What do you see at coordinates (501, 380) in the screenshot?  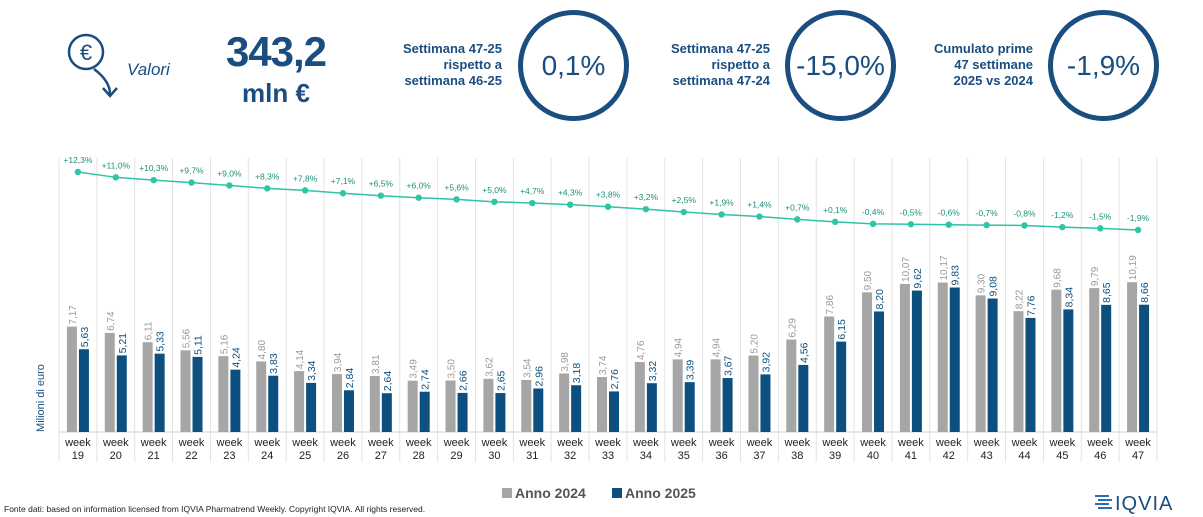 I see `data-label-2025: 2,65` at bounding box center [501, 380].